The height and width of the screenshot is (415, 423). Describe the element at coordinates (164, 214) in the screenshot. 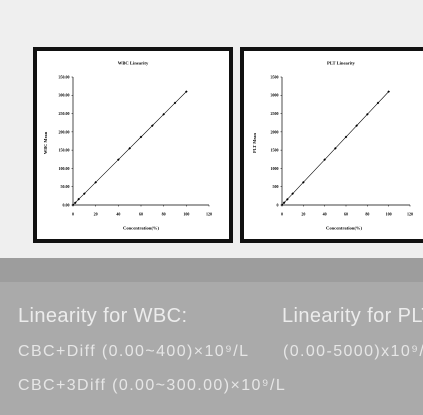

I see `wbc-x-tick-label: 80` at that location.